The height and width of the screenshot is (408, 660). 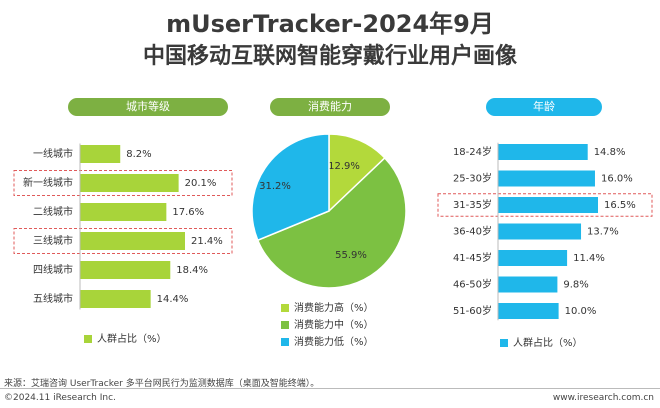 I want to click on slice-label: 55.9%, so click(x=351, y=255).